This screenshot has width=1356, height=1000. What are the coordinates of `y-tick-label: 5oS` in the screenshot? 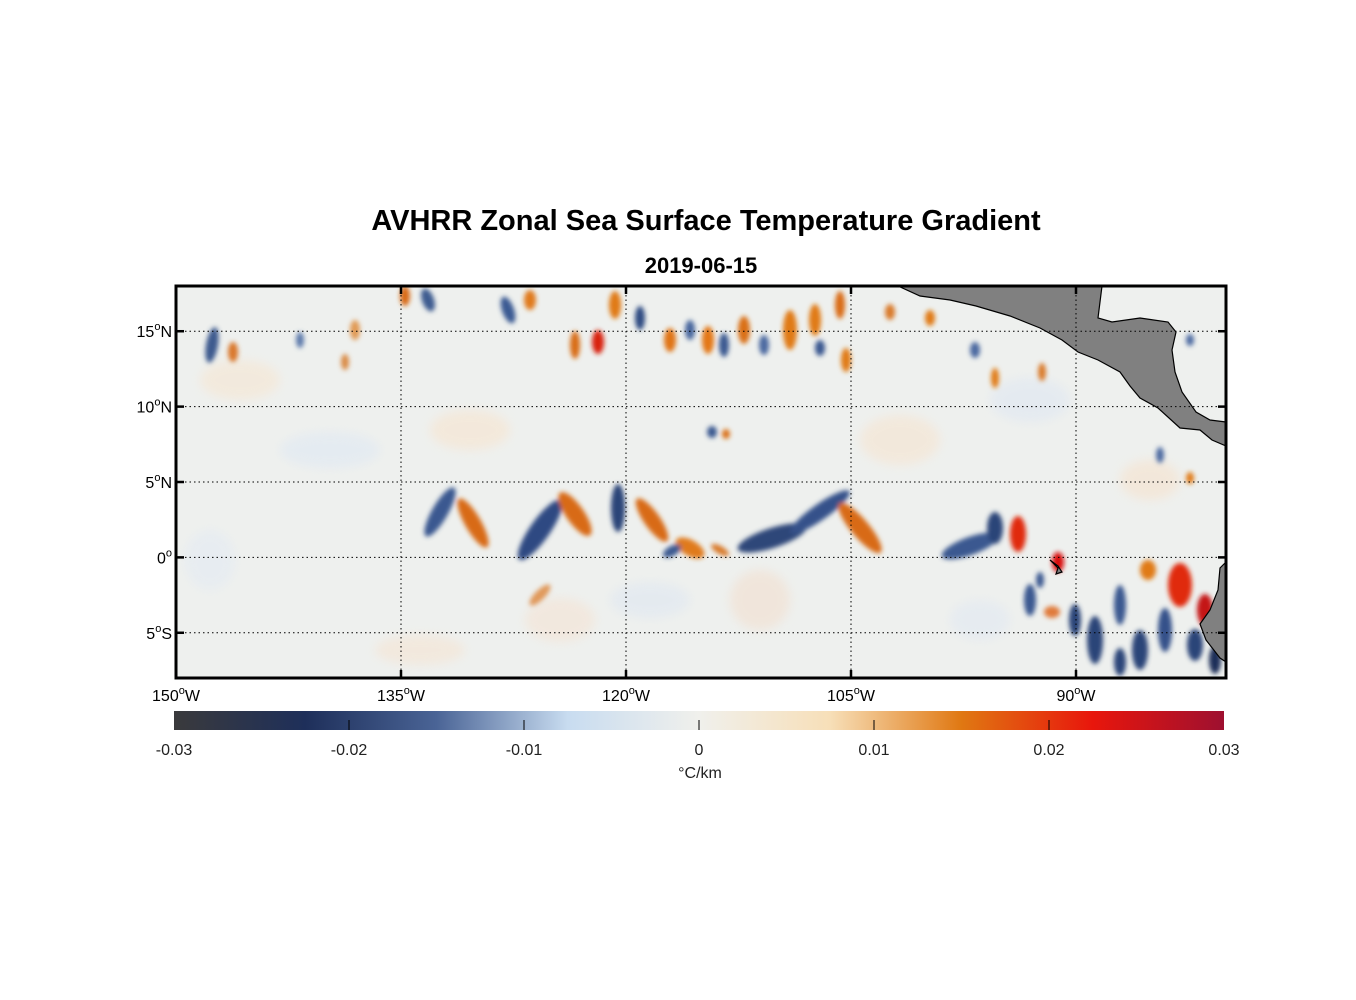 It's located at (159, 633).